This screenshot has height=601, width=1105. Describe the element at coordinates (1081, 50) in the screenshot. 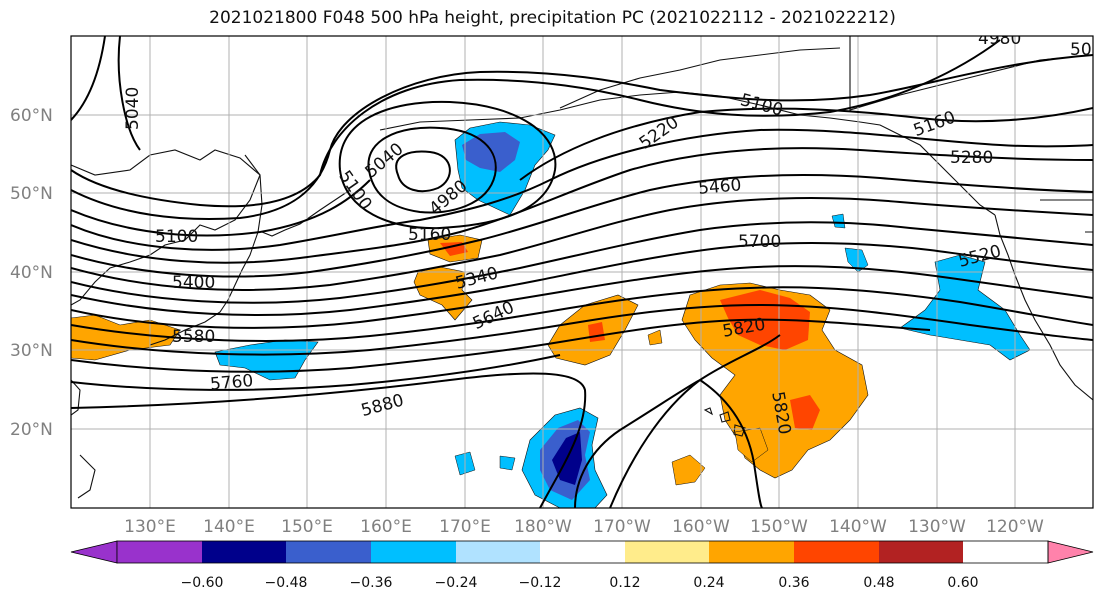

I see `contour-label: 50` at that location.